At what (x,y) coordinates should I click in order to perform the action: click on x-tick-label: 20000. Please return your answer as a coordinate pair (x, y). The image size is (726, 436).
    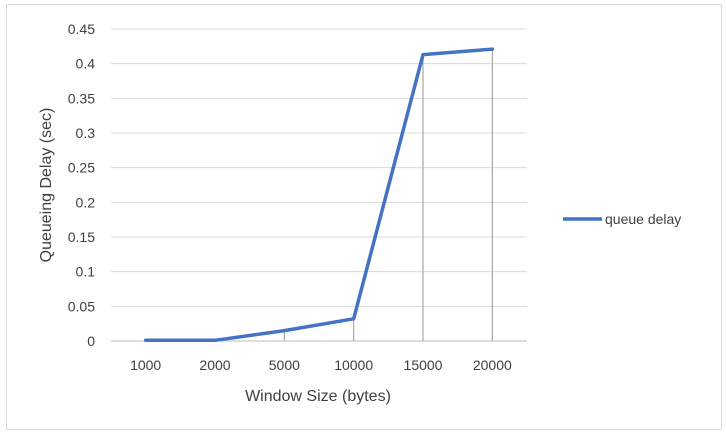
    Looking at the image, I should click on (492, 365).